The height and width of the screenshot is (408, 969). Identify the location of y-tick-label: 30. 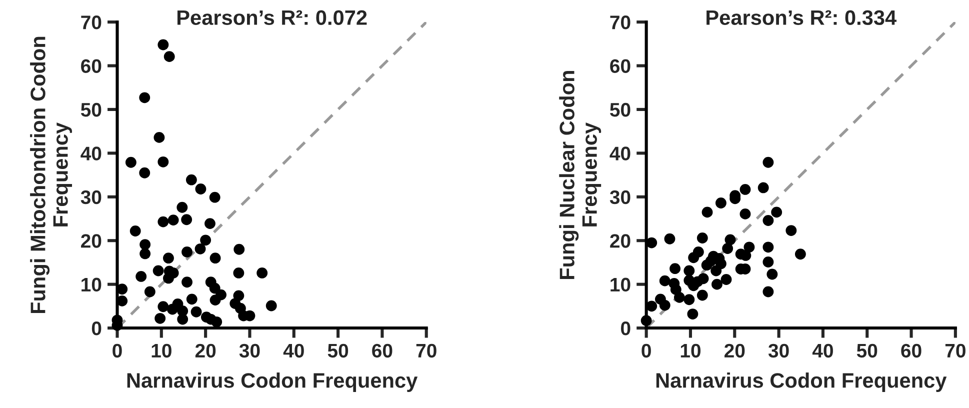
(91, 197).